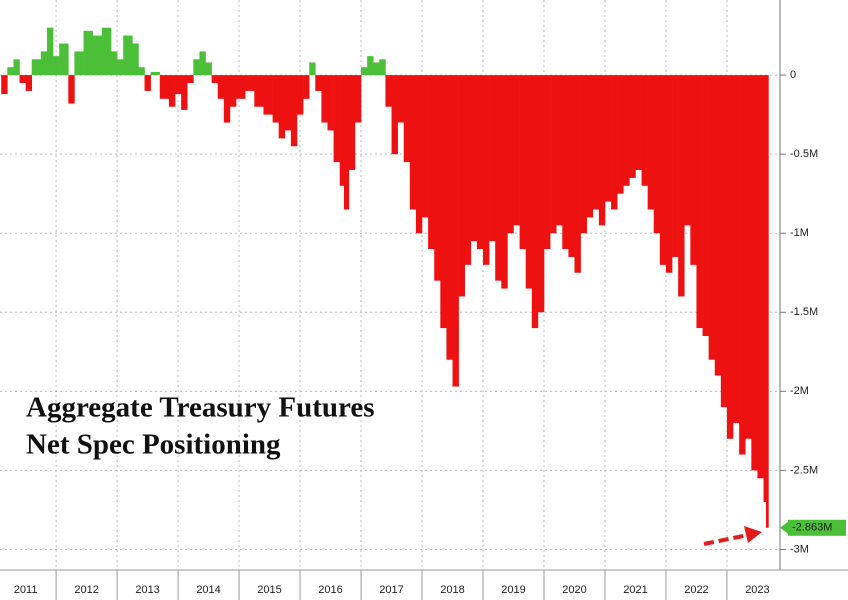  I want to click on last-value-box, so click(817, 527).